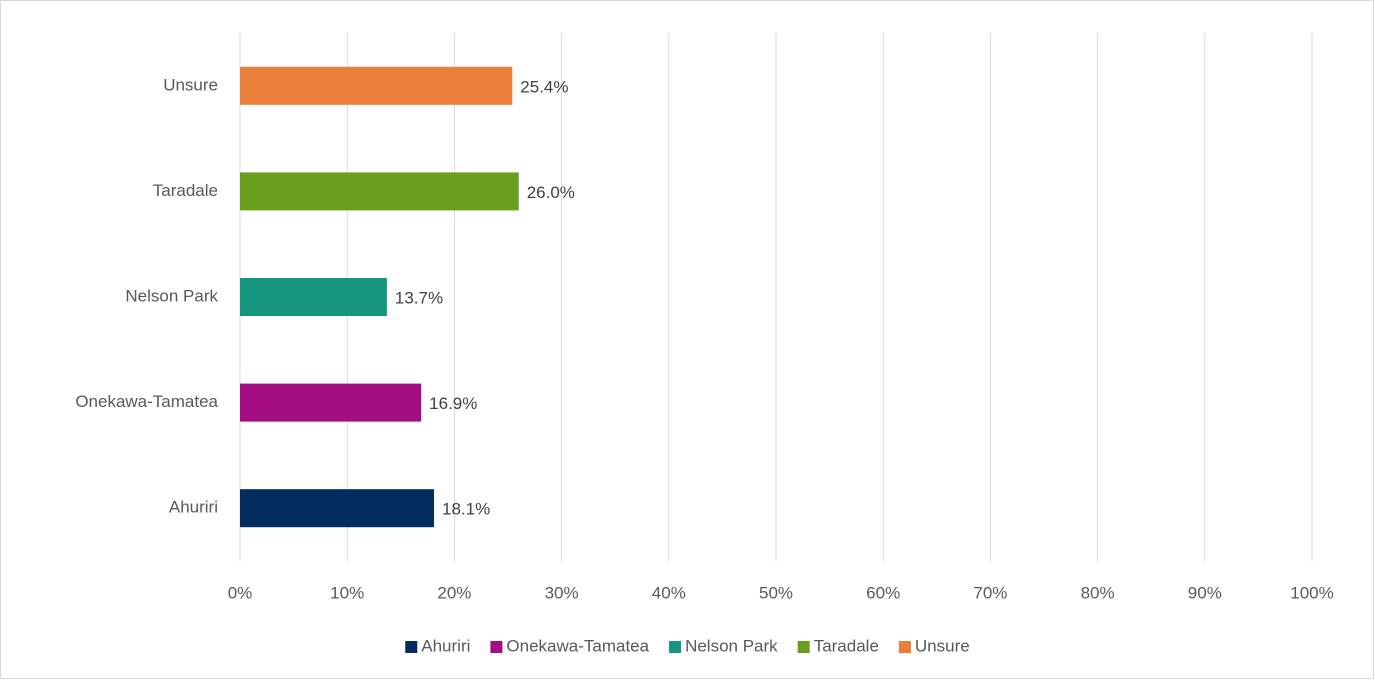 This screenshot has width=1375, height=680. What do you see at coordinates (445, 645) in the screenshot?
I see `legend-label: Ahuriri` at bounding box center [445, 645].